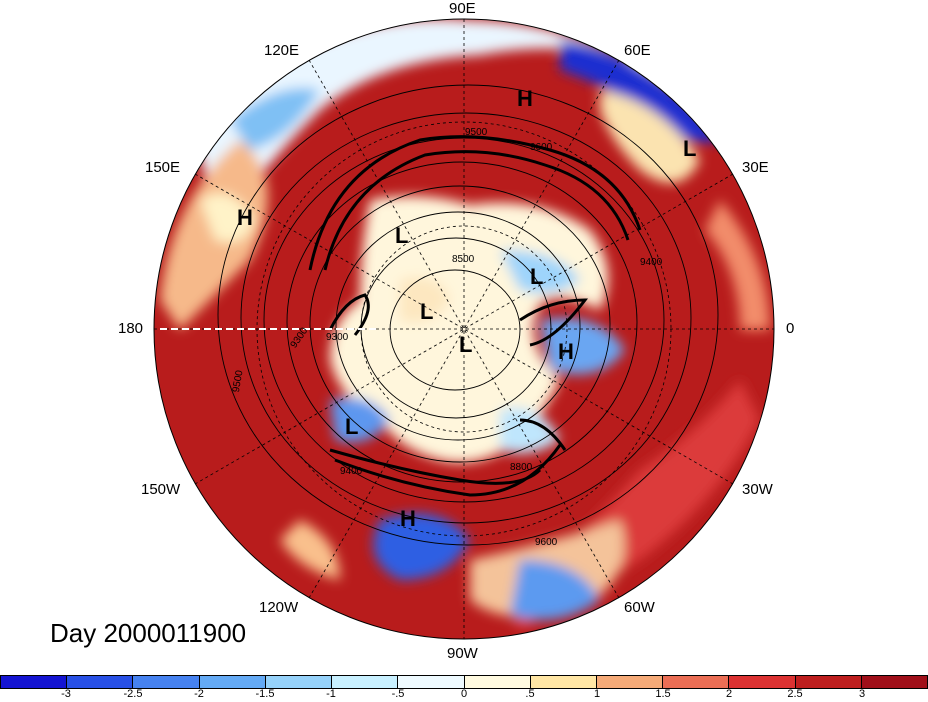 Image resolution: width=928 pixels, height=702 pixels. Describe the element at coordinates (148, 633) in the screenshot. I see `day-title: Day 2000011900` at that location.